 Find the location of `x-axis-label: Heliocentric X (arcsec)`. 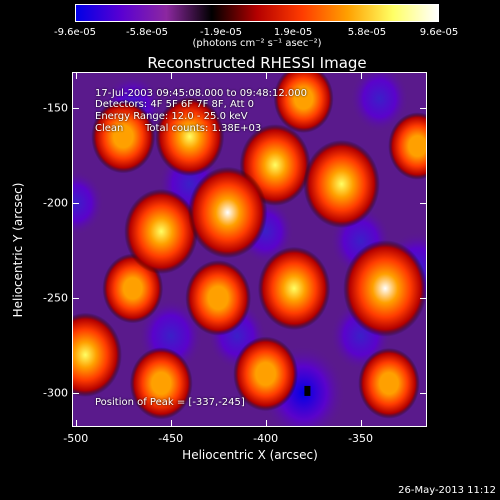

x-axis-label: Heliocentric X (arcsec) is located at coordinates (250, 455).